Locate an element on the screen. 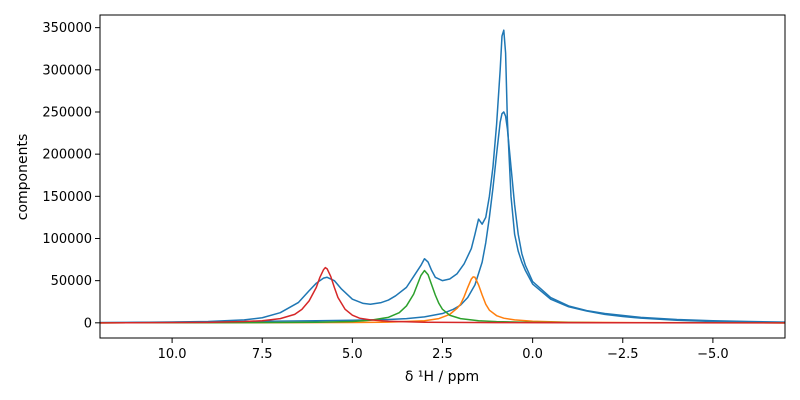 This screenshot has height=400, width=800. y-tick-label: 100000 is located at coordinates (67, 239).